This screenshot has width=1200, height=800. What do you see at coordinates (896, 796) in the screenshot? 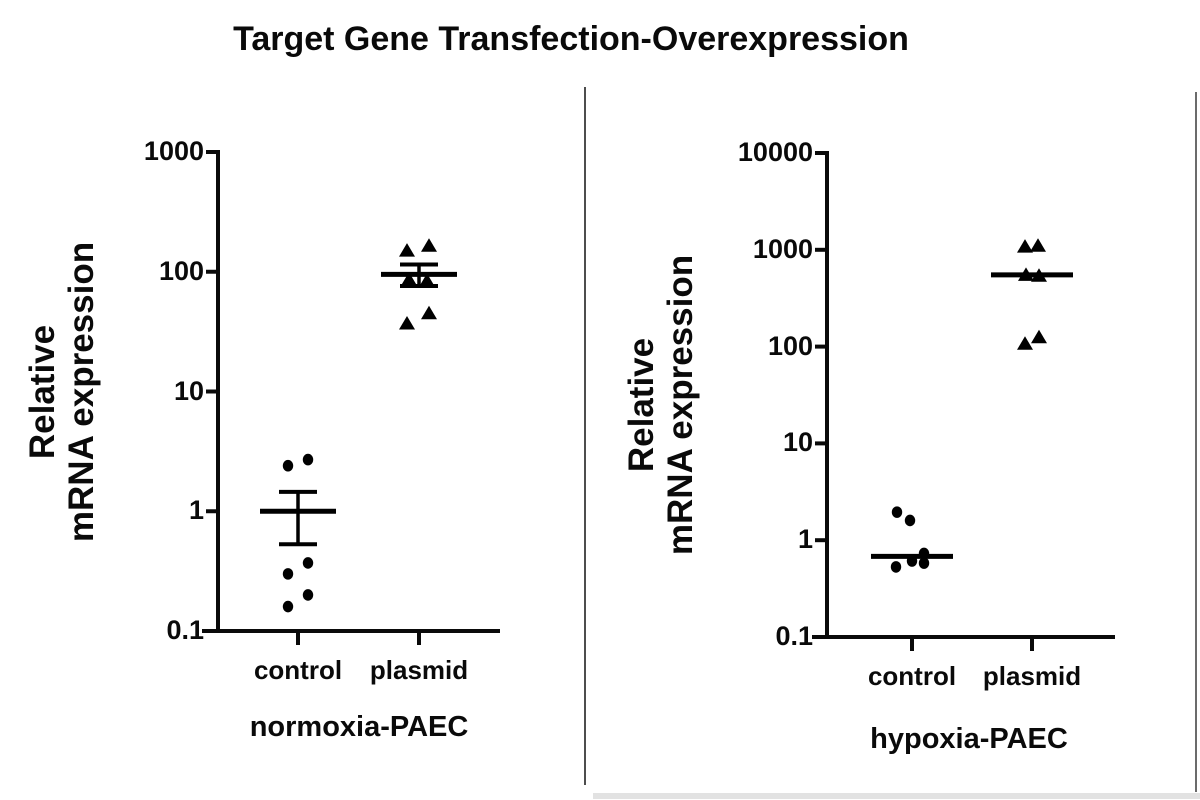
I see `bottom-edge-strip` at bounding box center [896, 796].